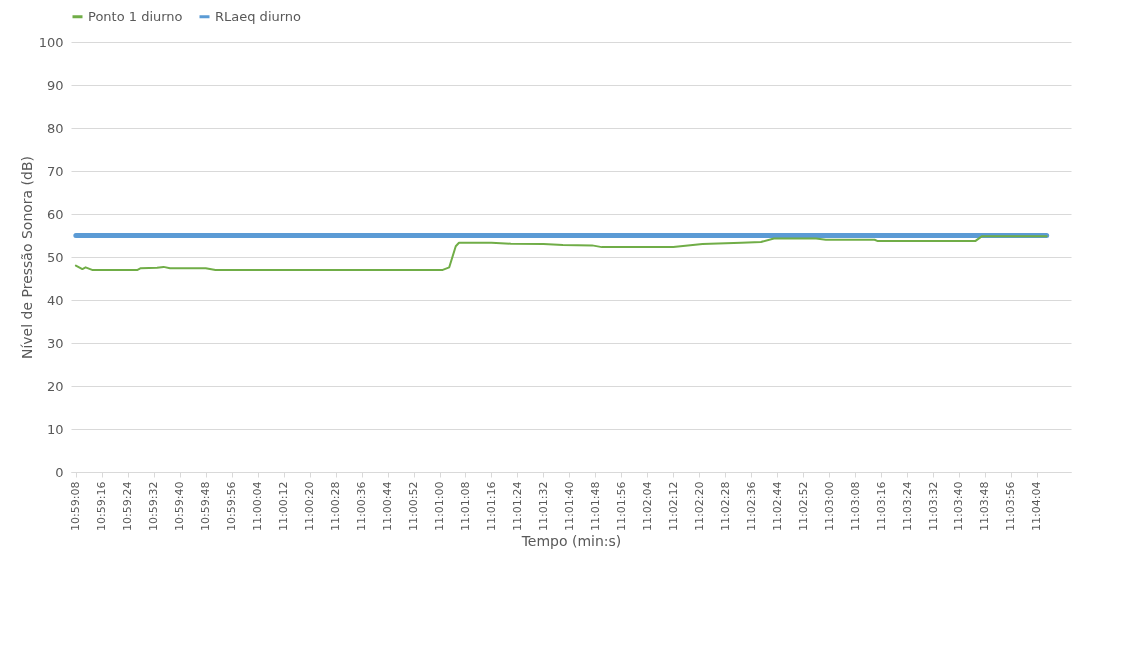  What do you see at coordinates (907, 506) in the screenshot?
I see `x-tick-label: 11:03:24` at bounding box center [907, 506].